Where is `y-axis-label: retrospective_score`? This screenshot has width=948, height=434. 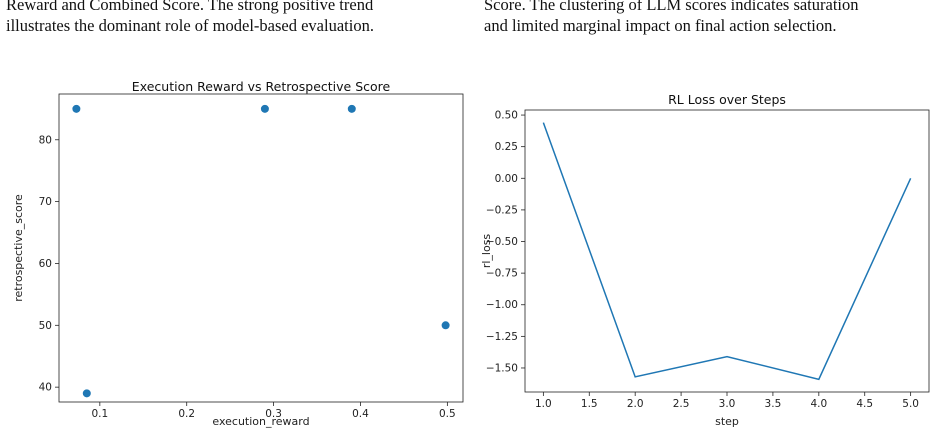 y-axis-label: retrospective_score is located at coordinates (18, 248).